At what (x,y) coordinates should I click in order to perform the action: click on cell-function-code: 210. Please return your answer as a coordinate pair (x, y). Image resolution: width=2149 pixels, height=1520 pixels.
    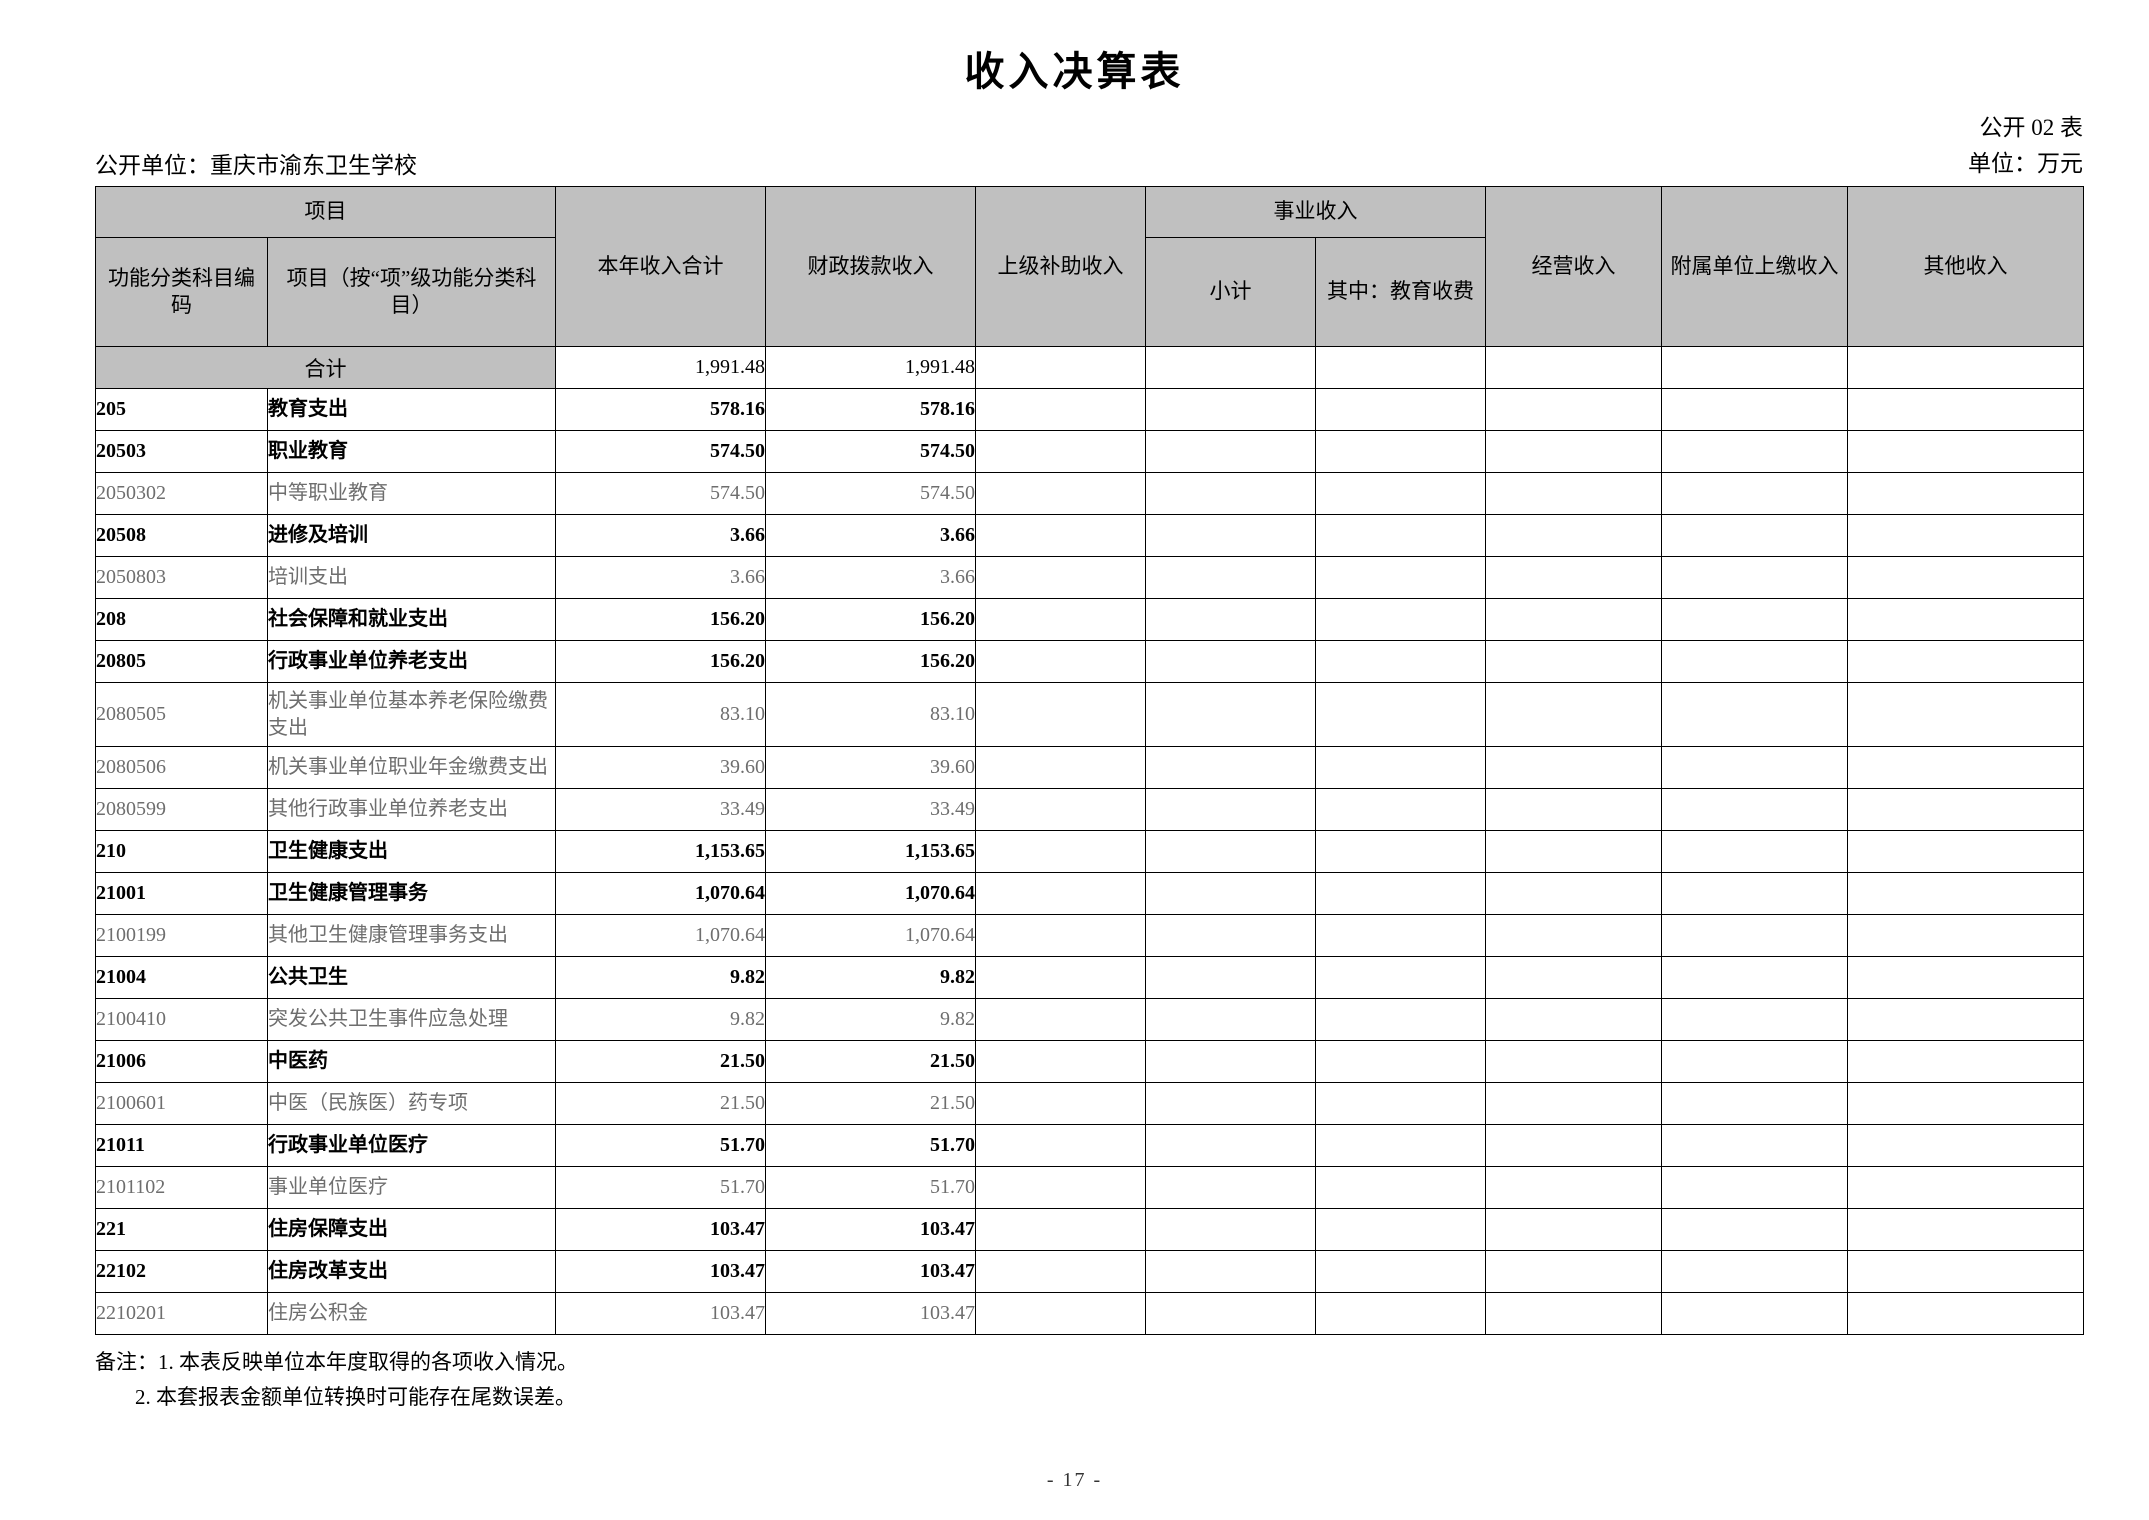
    Looking at the image, I should click on (181, 851).